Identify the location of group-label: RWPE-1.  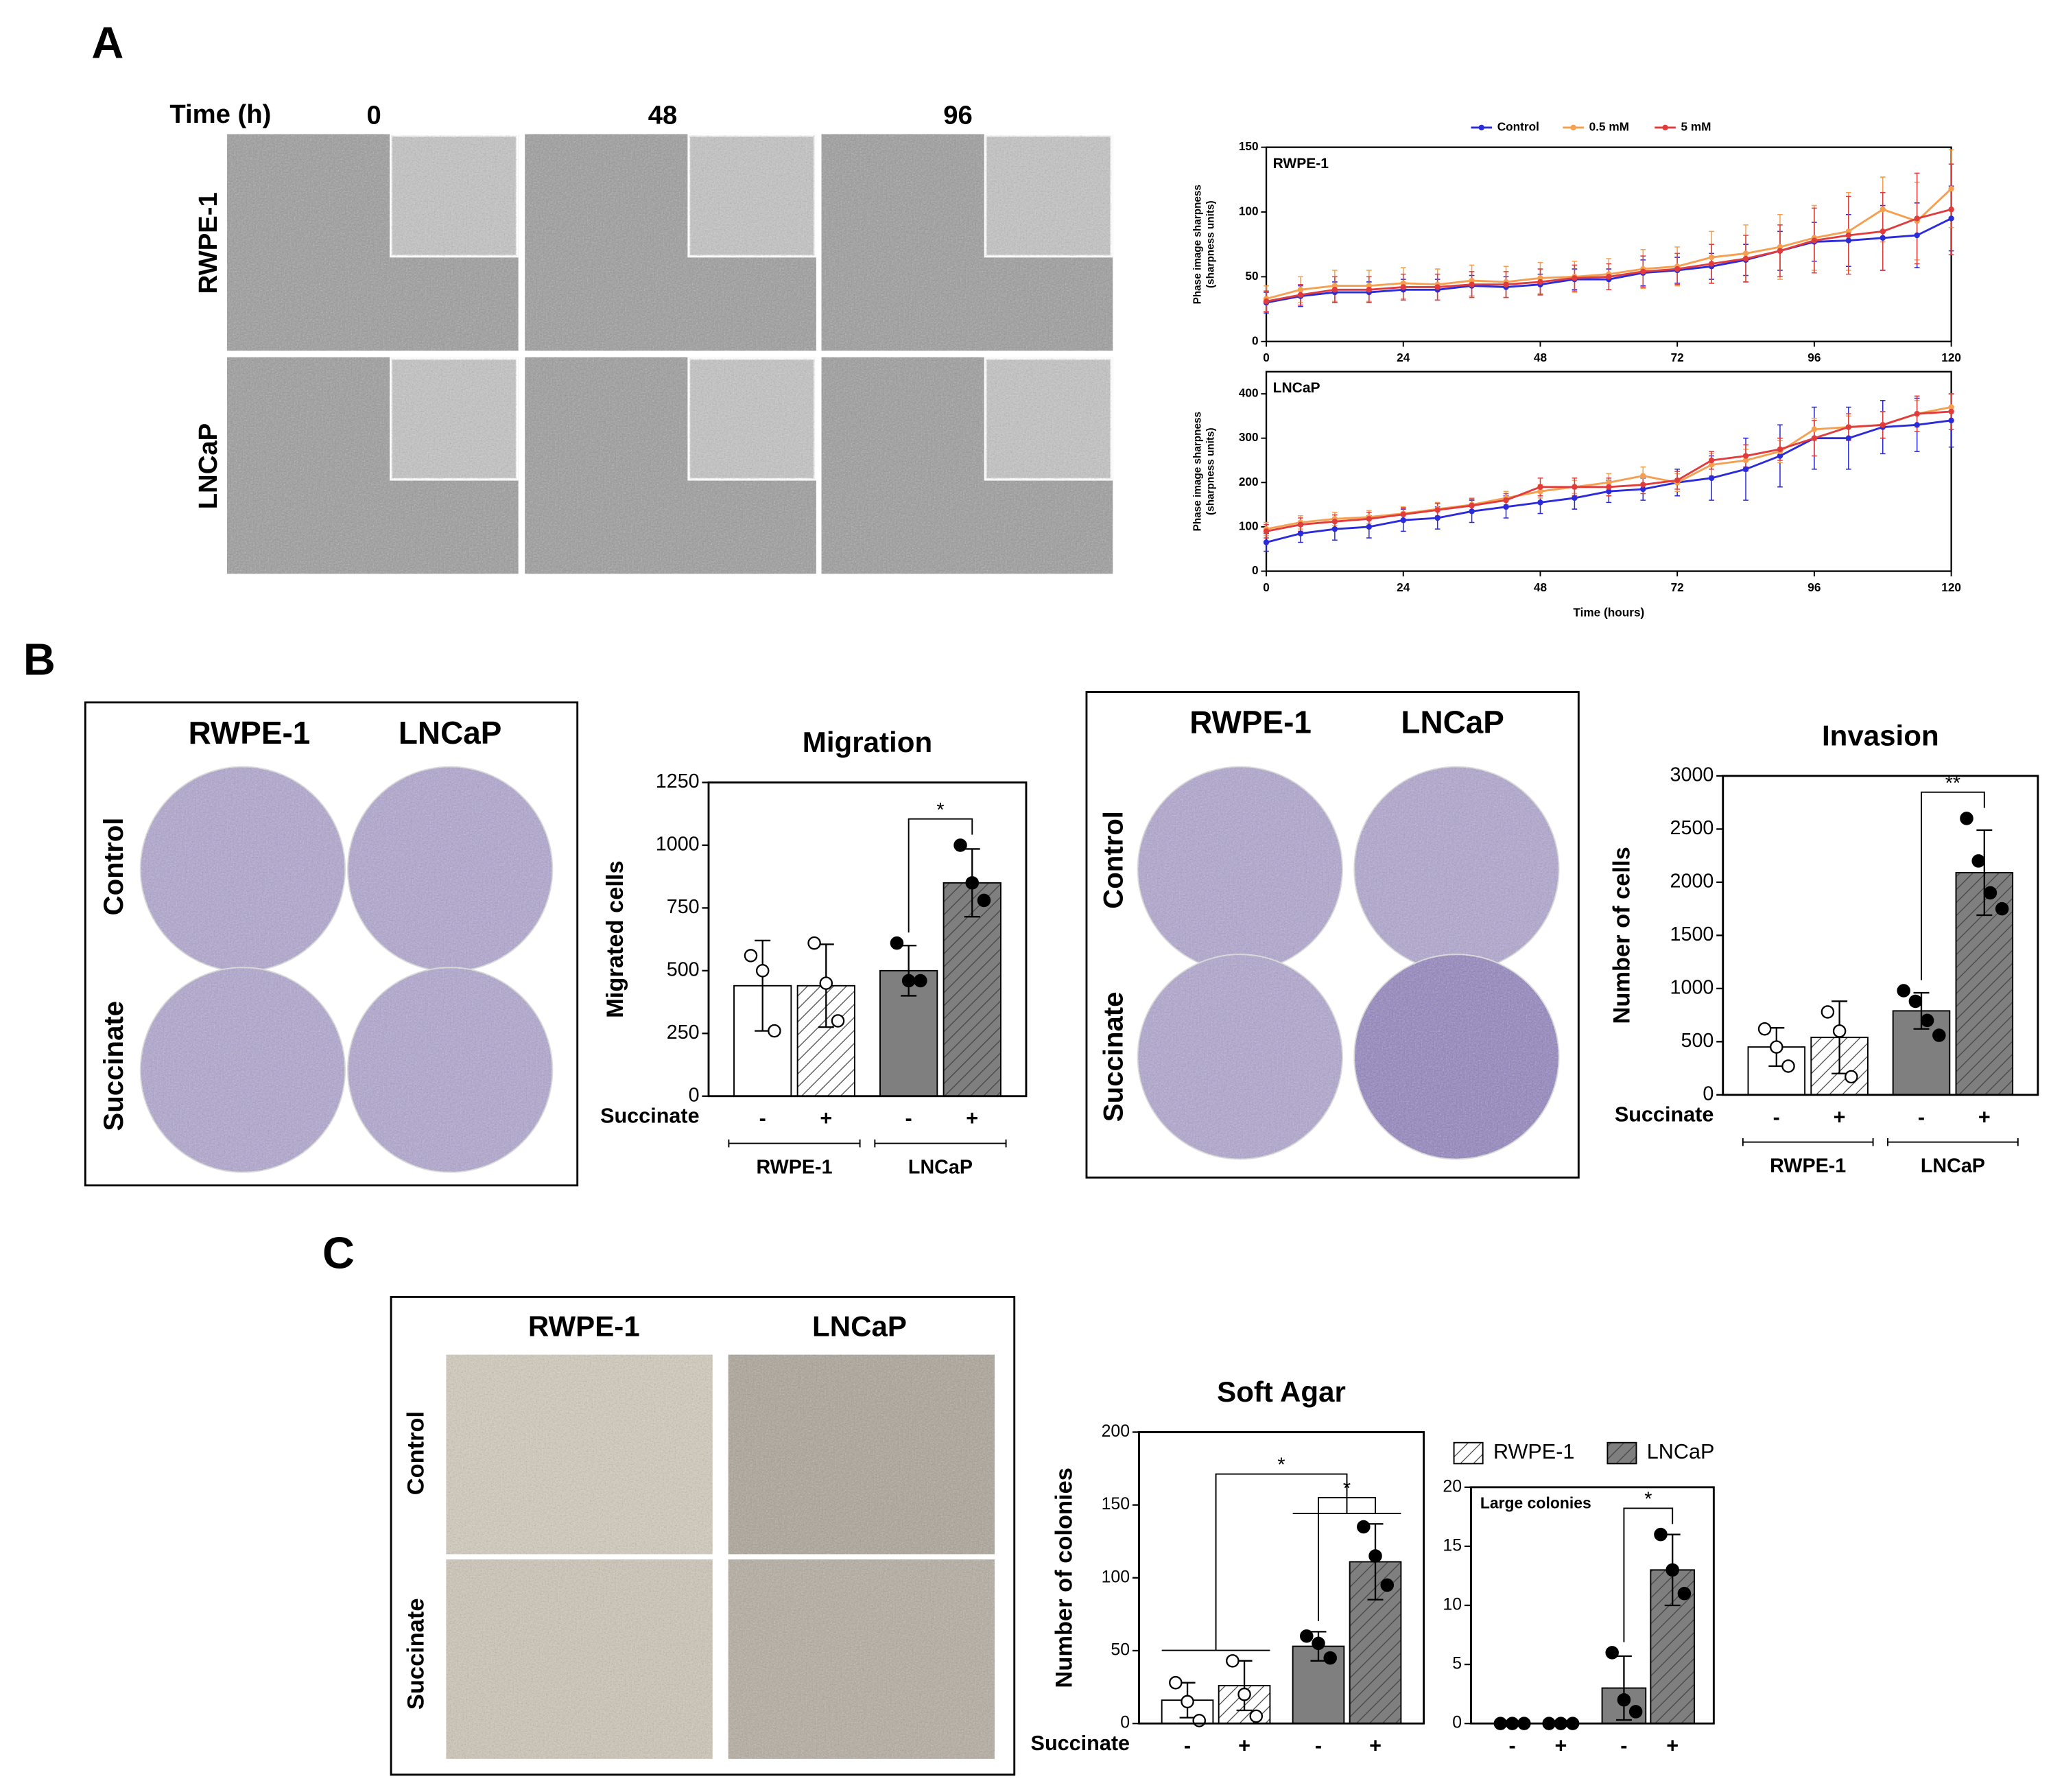
(1808, 1166).